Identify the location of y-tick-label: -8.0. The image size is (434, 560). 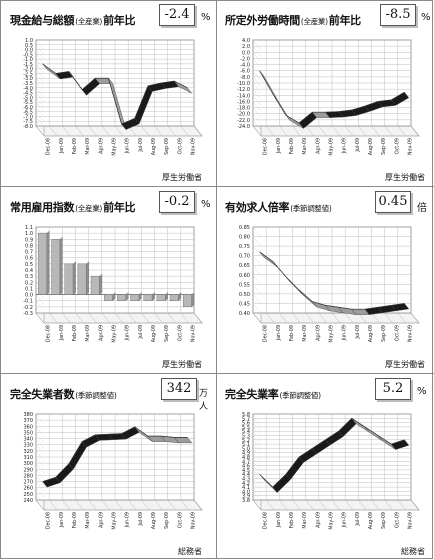
(28, 127).